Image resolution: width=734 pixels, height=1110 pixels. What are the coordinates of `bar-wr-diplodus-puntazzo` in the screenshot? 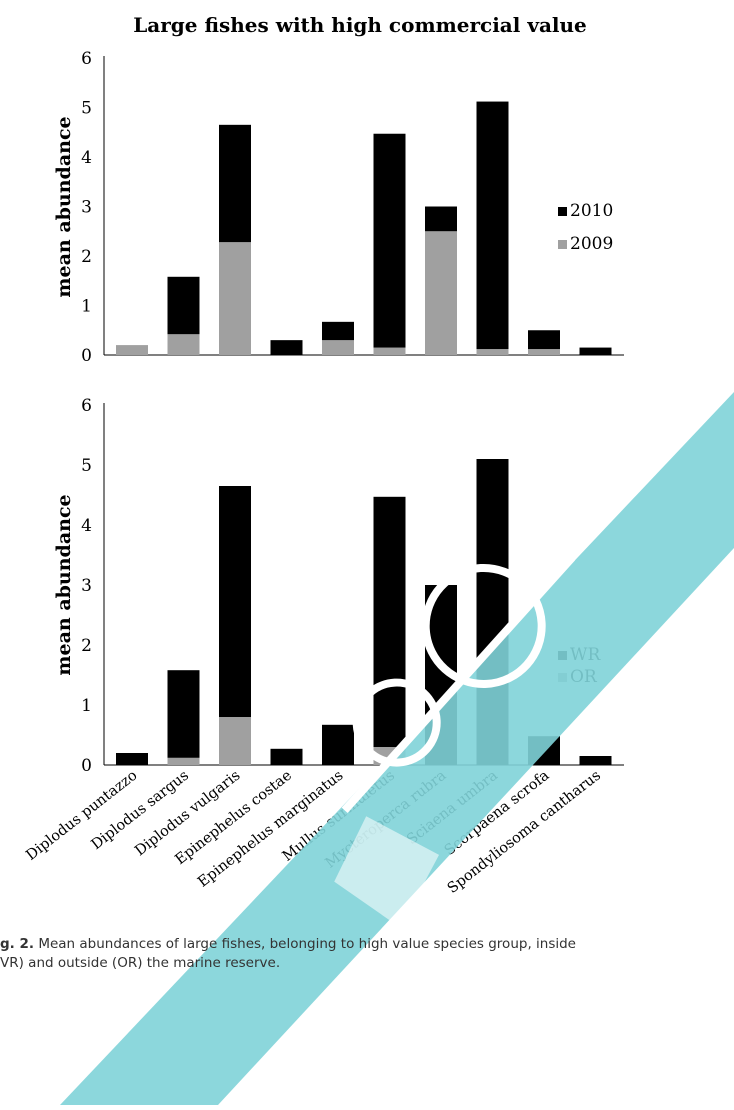 It's located at (132, 759).